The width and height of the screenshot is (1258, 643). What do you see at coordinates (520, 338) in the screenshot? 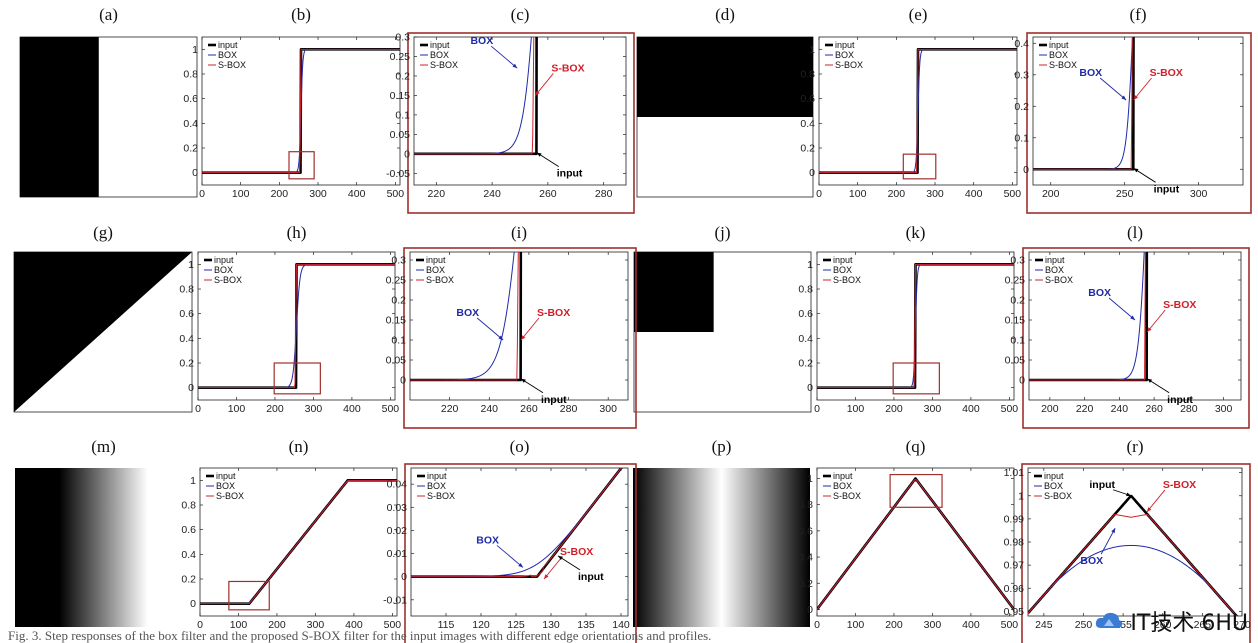
I see `inset-frame` at bounding box center [520, 338].